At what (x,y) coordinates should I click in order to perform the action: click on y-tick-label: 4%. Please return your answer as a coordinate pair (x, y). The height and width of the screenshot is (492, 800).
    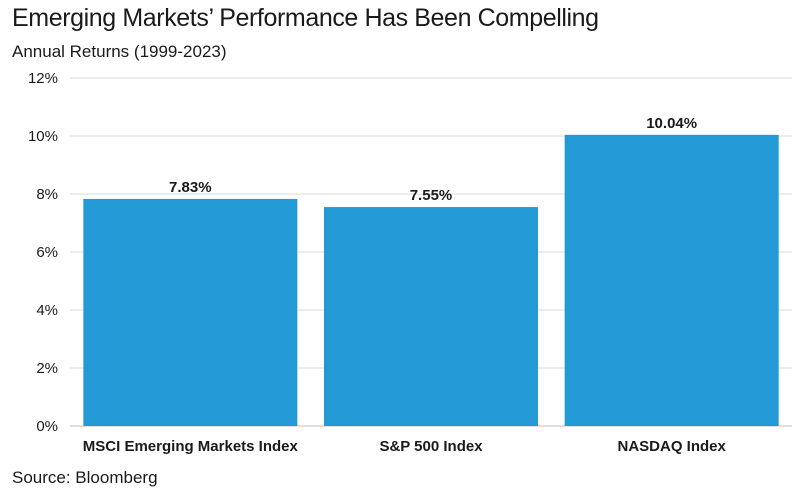
    Looking at the image, I should click on (47, 310).